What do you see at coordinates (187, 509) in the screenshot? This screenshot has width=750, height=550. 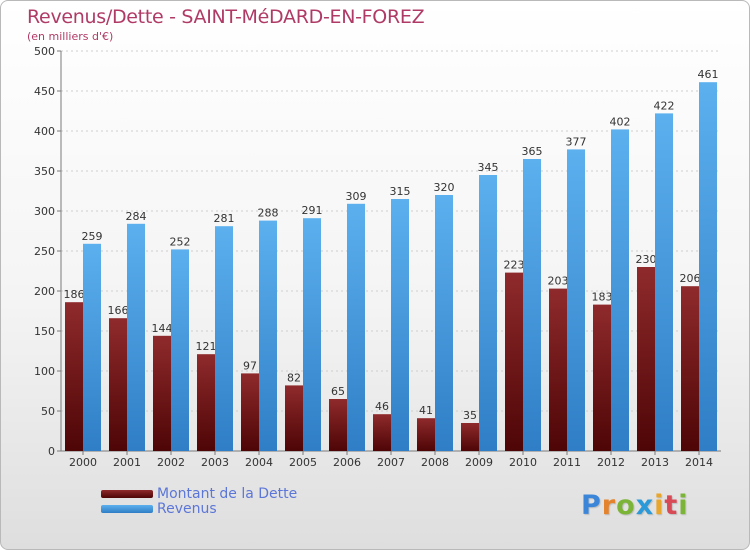 I see `legend-label-revenus: Revenus` at bounding box center [187, 509].